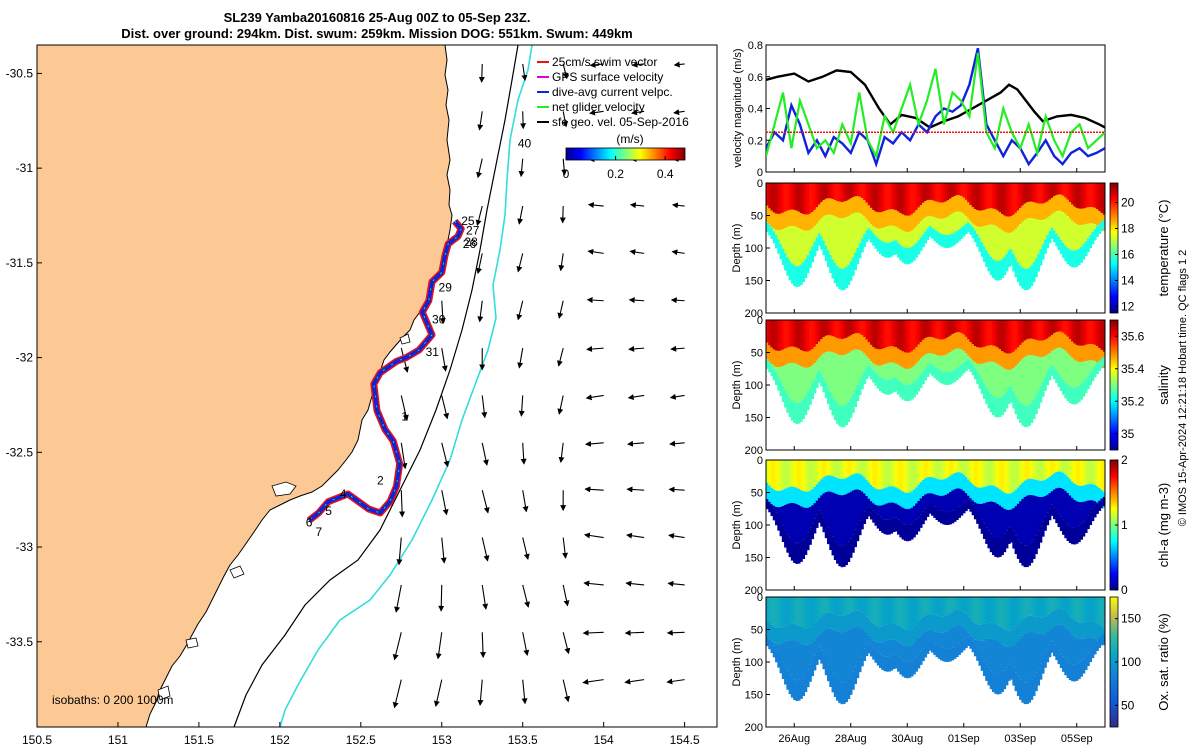 This screenshot has width=1200, height=750. I want to click on map-xtick-label: 150.5, so click(37, 740).